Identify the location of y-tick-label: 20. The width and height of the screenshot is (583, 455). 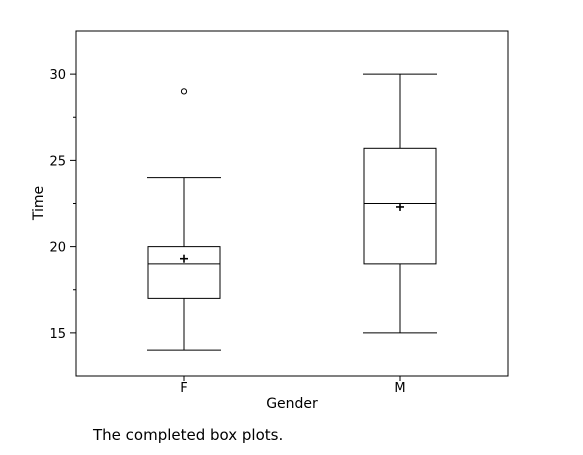
(57, 248).